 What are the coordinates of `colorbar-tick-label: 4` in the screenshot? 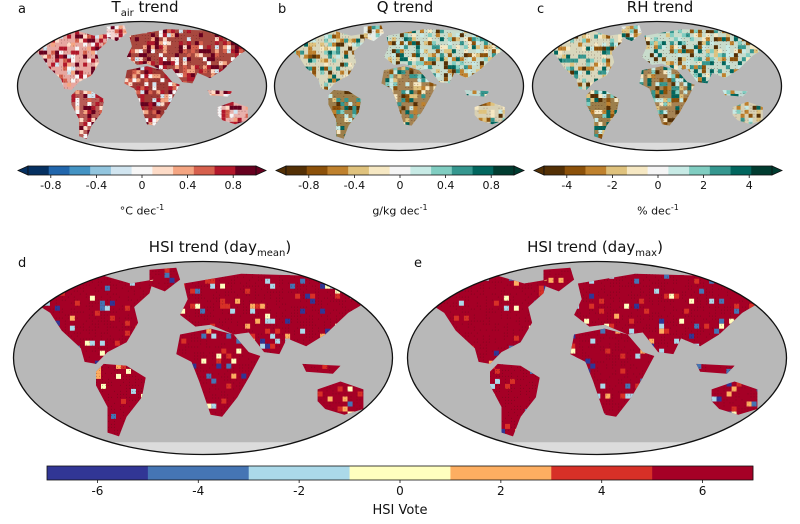 It's located at (602, 491).